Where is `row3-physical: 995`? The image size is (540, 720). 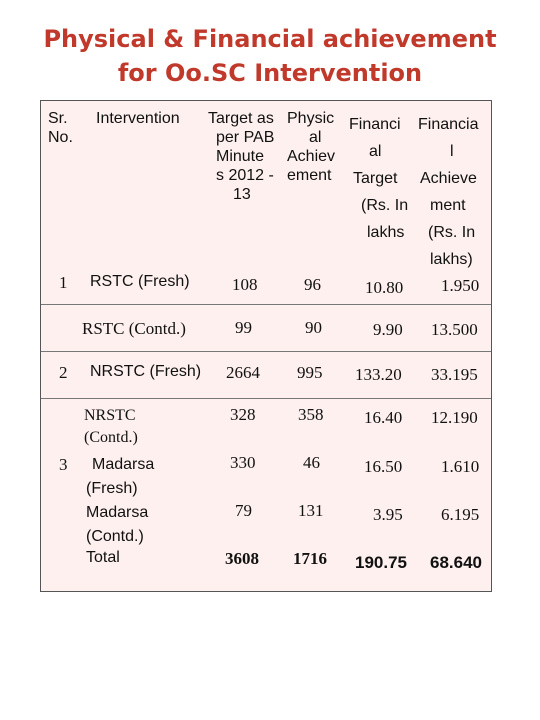 row3-physical: 995 is located at coordinates (310, 372).